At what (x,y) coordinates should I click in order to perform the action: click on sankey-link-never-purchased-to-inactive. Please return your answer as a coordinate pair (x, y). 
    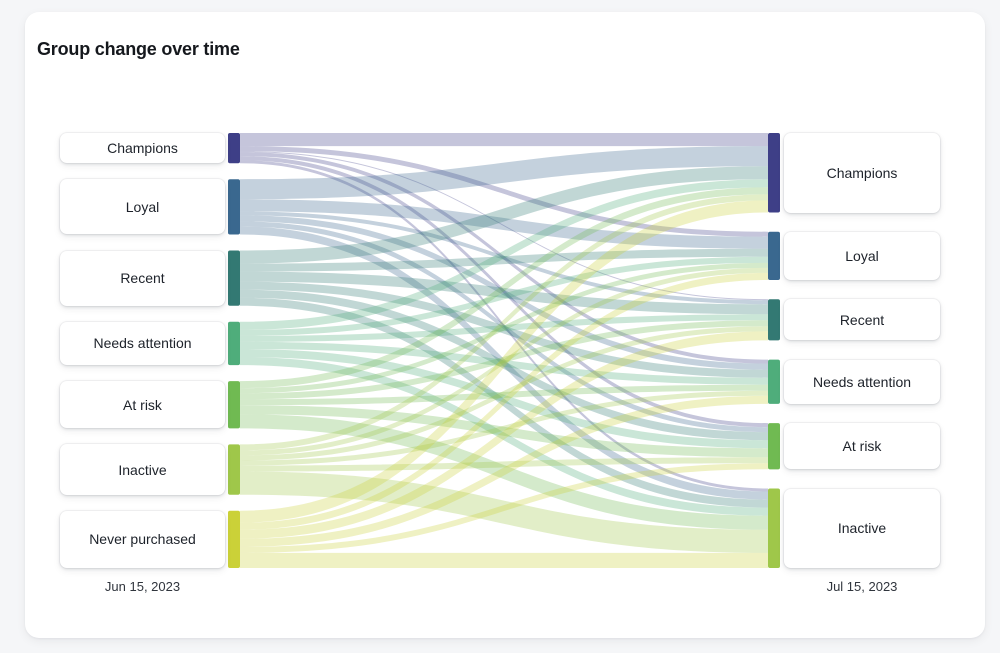
    Looking at the image, I should click on (504, 560).